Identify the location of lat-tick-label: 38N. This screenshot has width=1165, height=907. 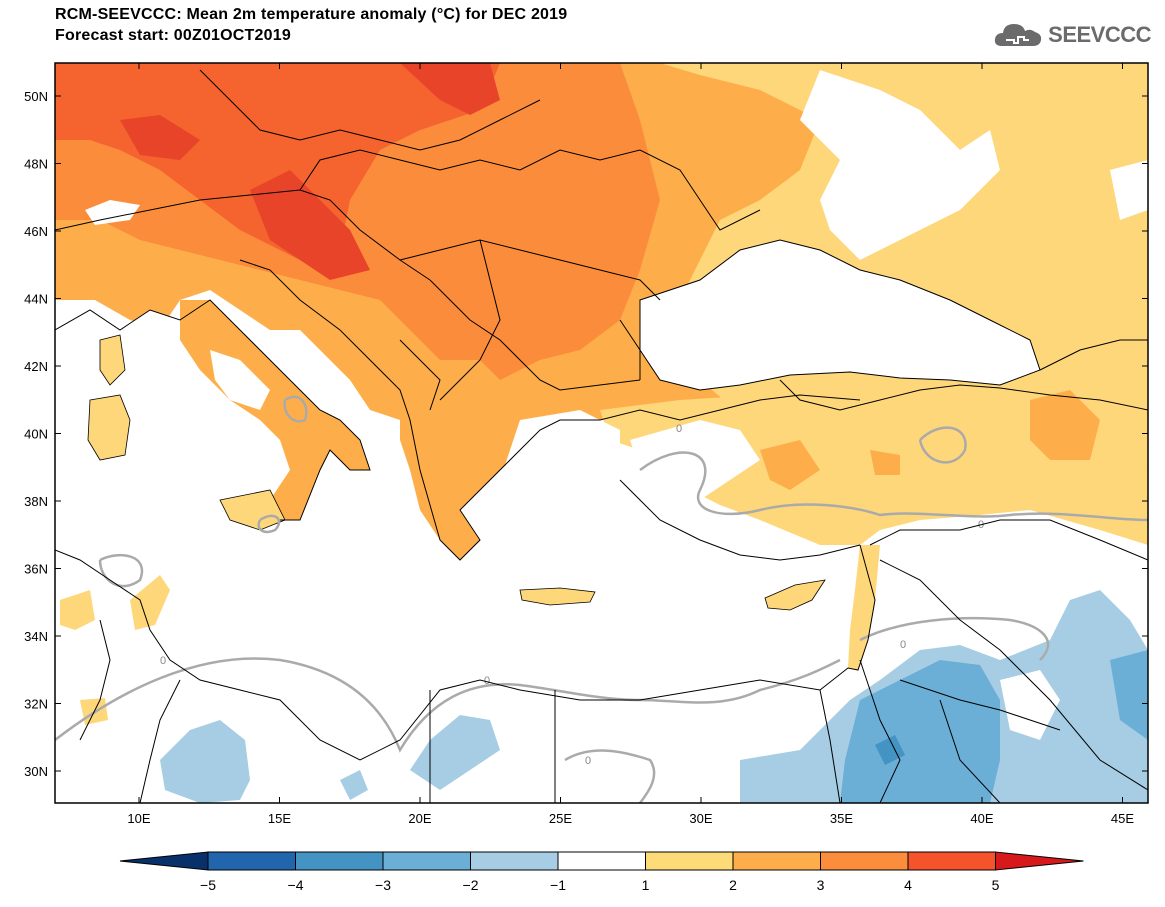
(36, 501).